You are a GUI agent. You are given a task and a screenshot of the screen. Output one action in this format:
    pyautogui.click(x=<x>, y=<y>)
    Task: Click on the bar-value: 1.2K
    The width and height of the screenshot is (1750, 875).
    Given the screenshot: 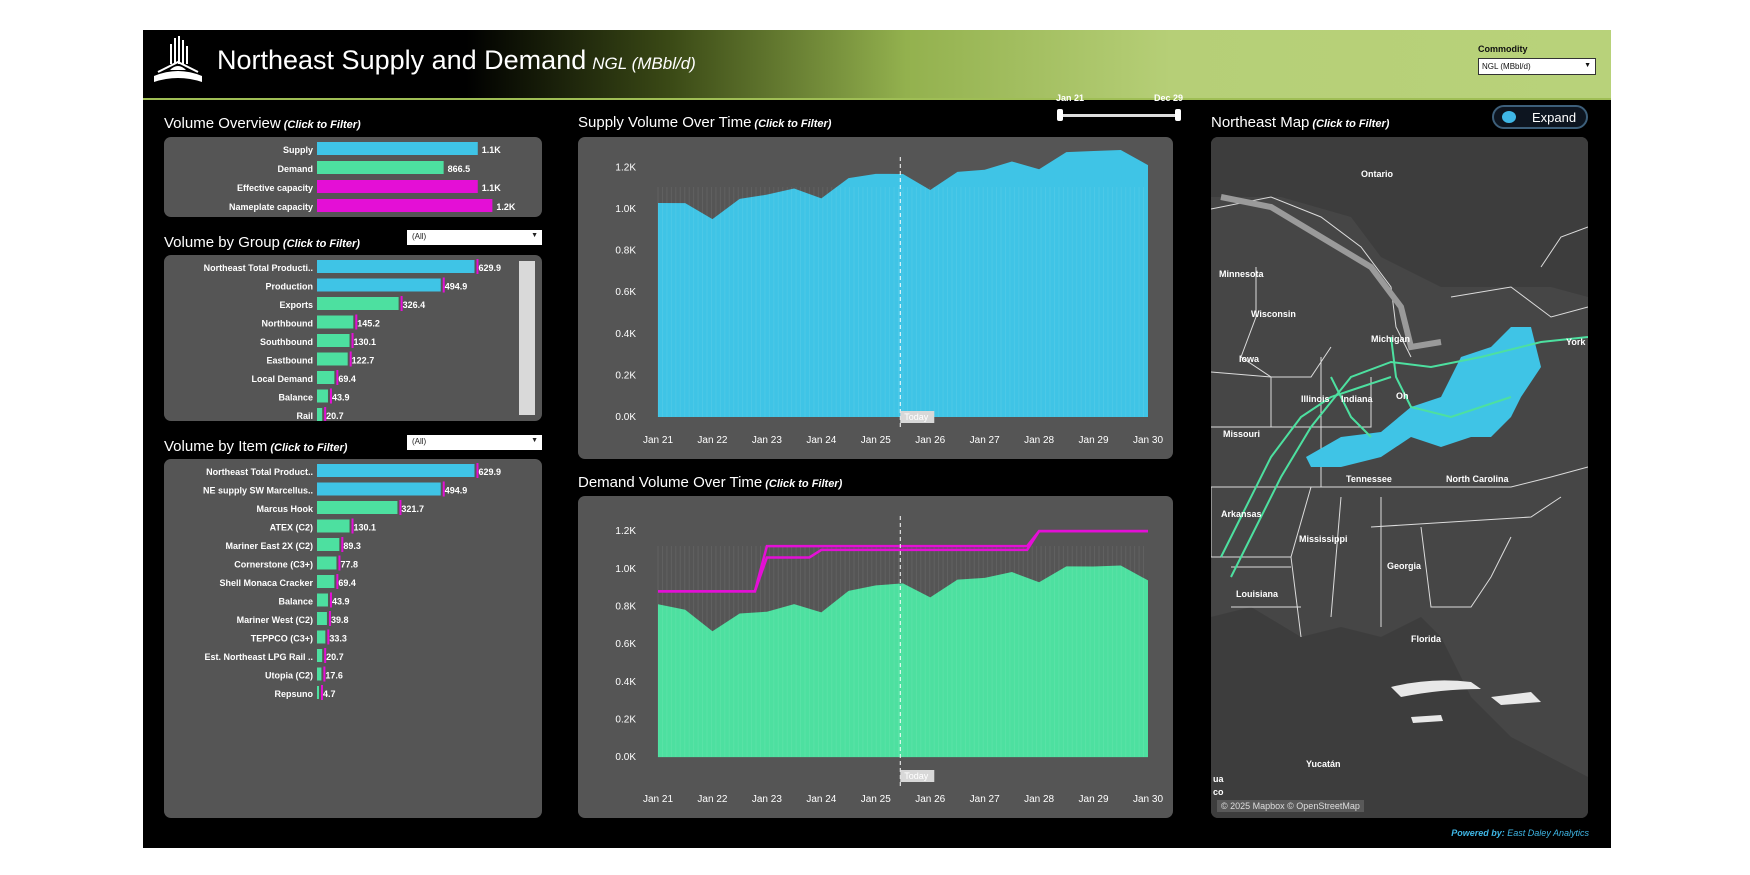 What is the action you would take?
    pyautogui.click(x=506, y=207)
    